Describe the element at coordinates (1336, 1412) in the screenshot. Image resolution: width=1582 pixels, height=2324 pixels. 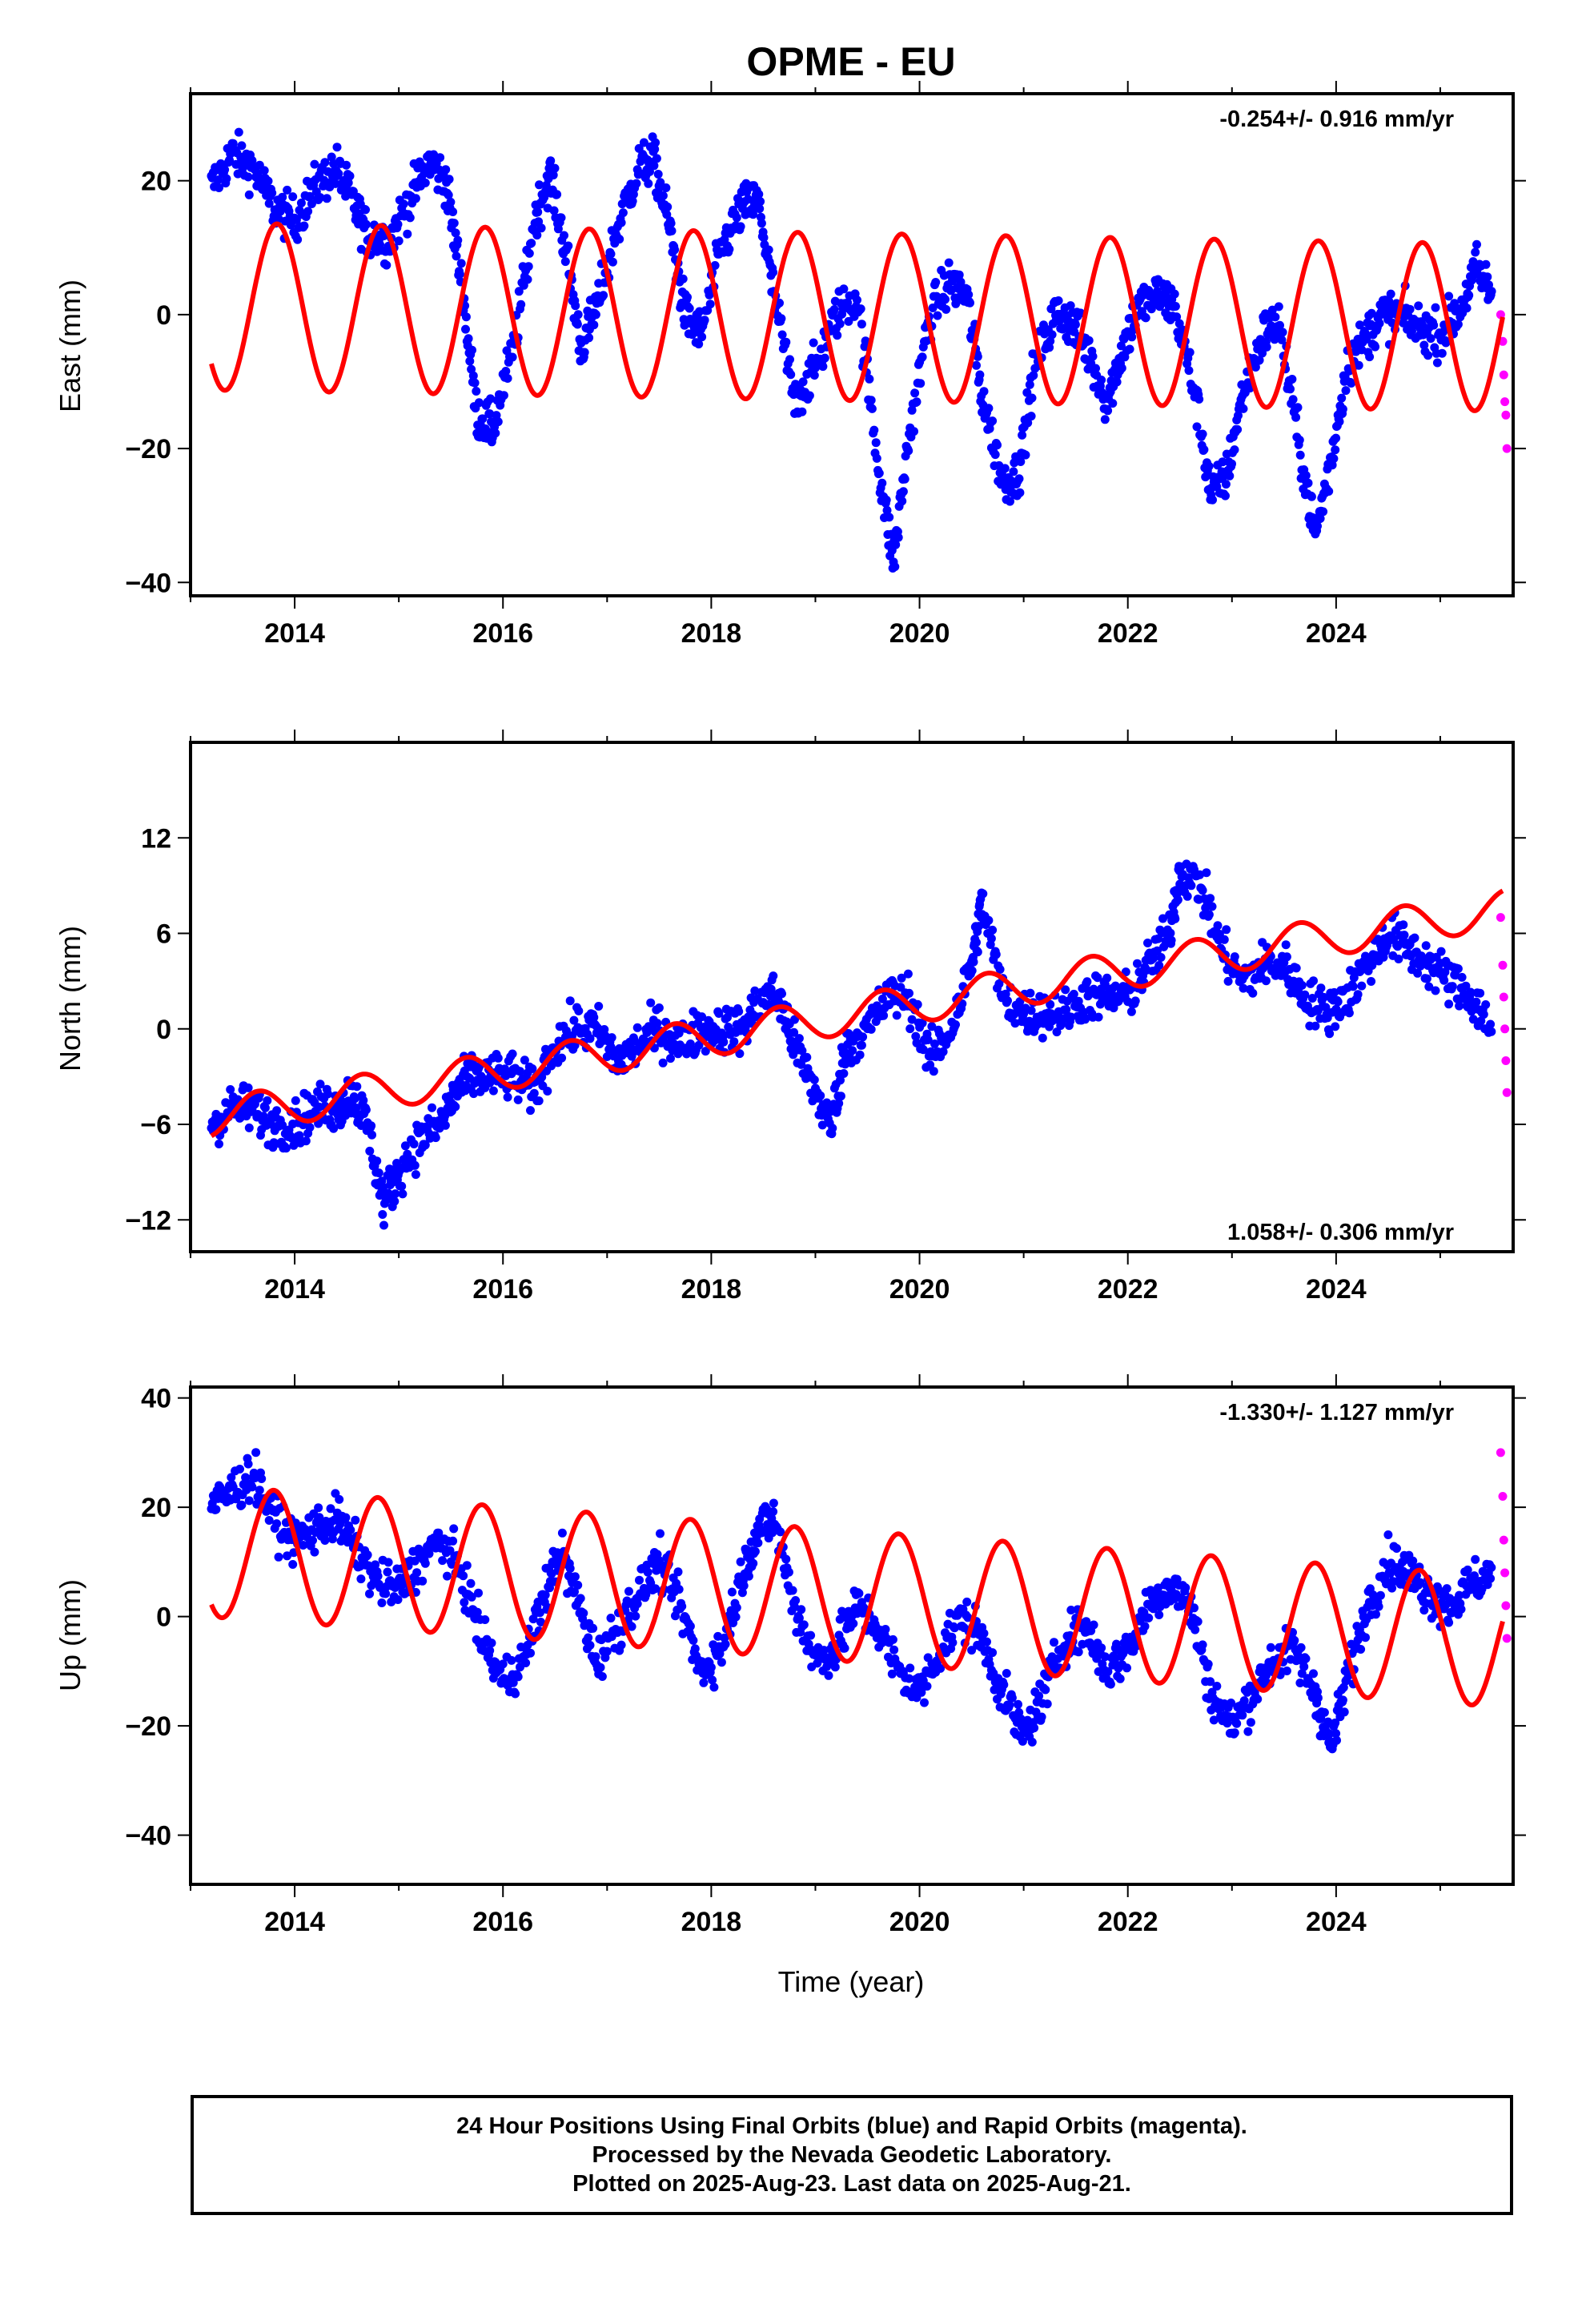
I see `up-rate-label: -1.330+/- 1.127 mm/yr` at that location.